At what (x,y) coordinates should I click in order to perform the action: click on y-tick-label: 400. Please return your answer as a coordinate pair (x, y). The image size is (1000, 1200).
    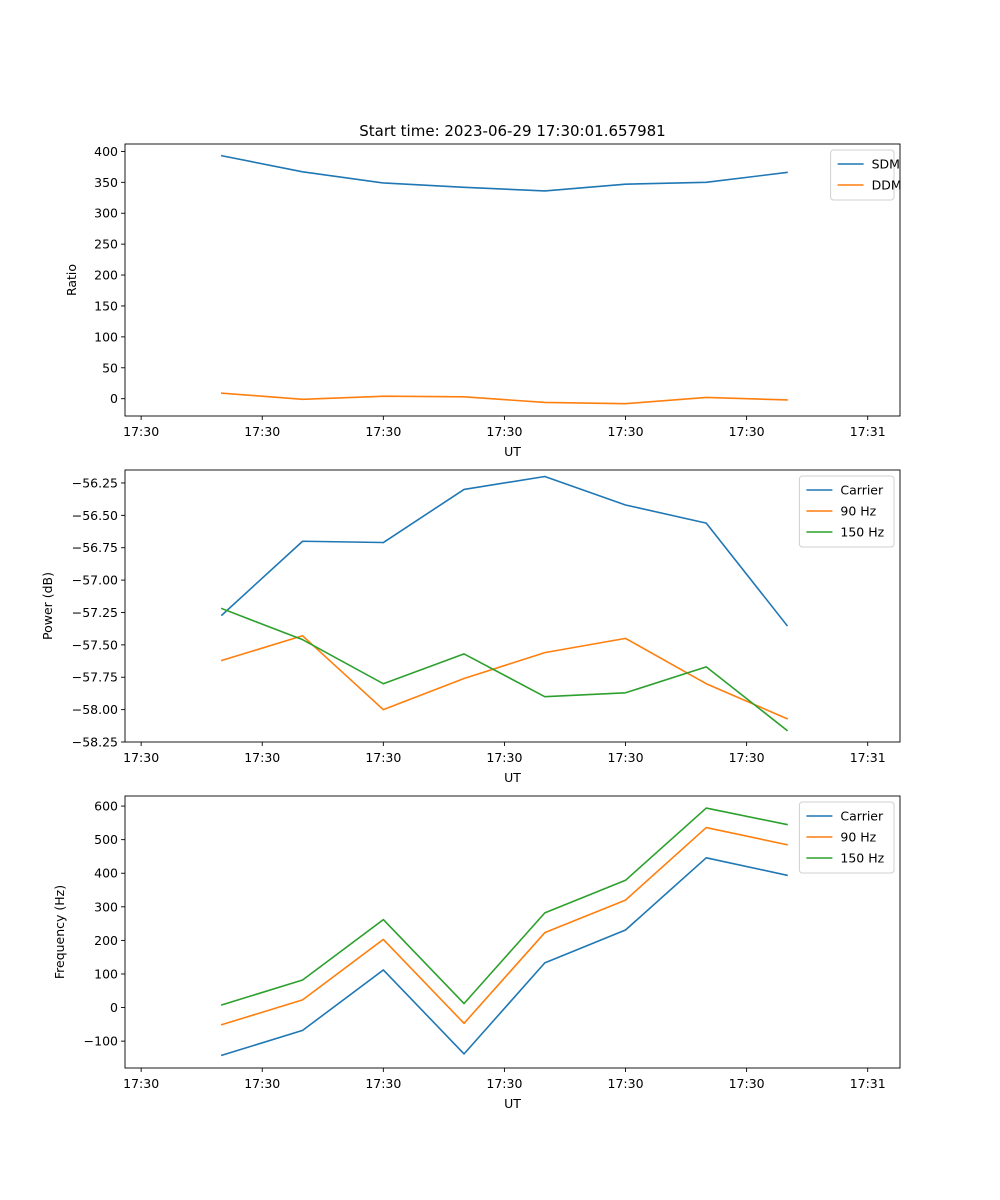
    Looking at the image, I should click on (106, 151).